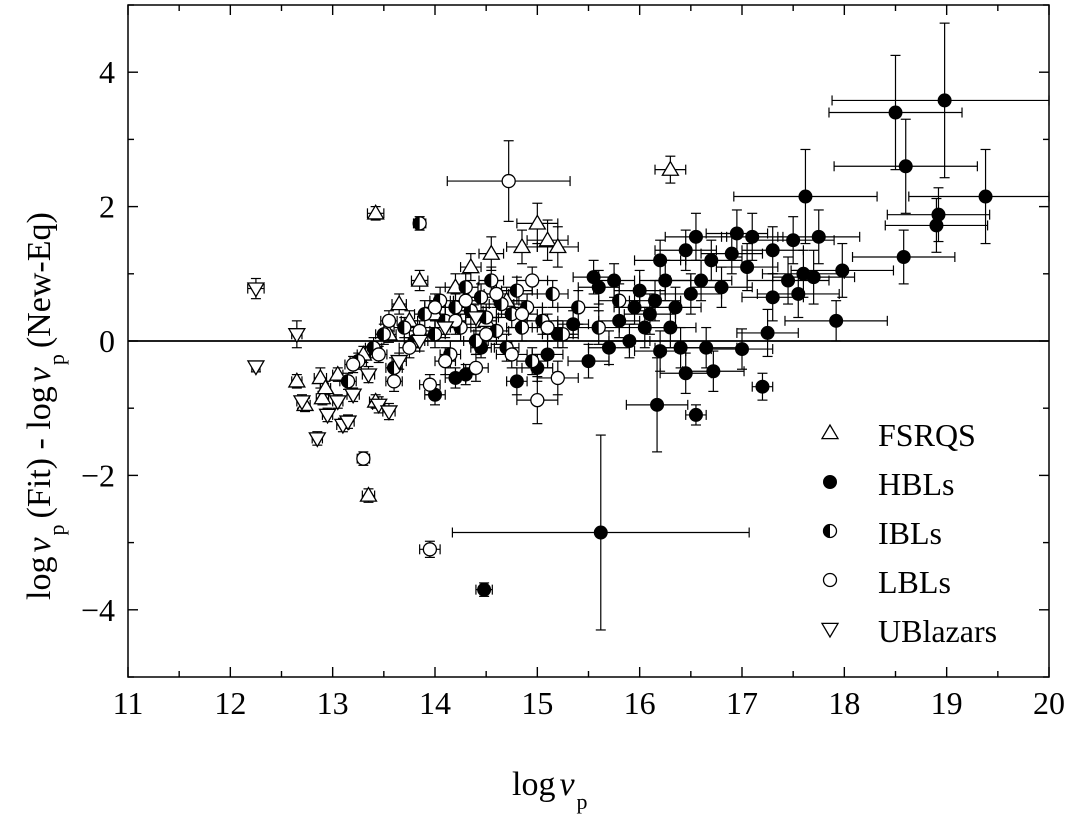 The height and width of the screenshot is (820, 1073). What do you see at coordinates (537, 703) in the screenshot?
I see `x-tick-label: 15` at bounding box center [537, 703].